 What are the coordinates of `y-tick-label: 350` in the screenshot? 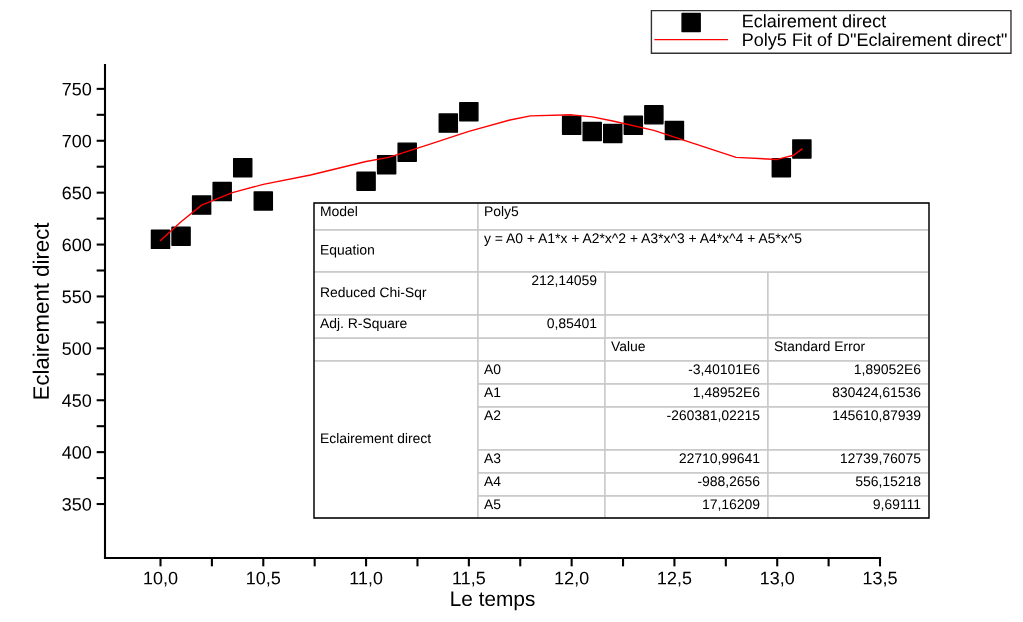 It's located at (77, 504).